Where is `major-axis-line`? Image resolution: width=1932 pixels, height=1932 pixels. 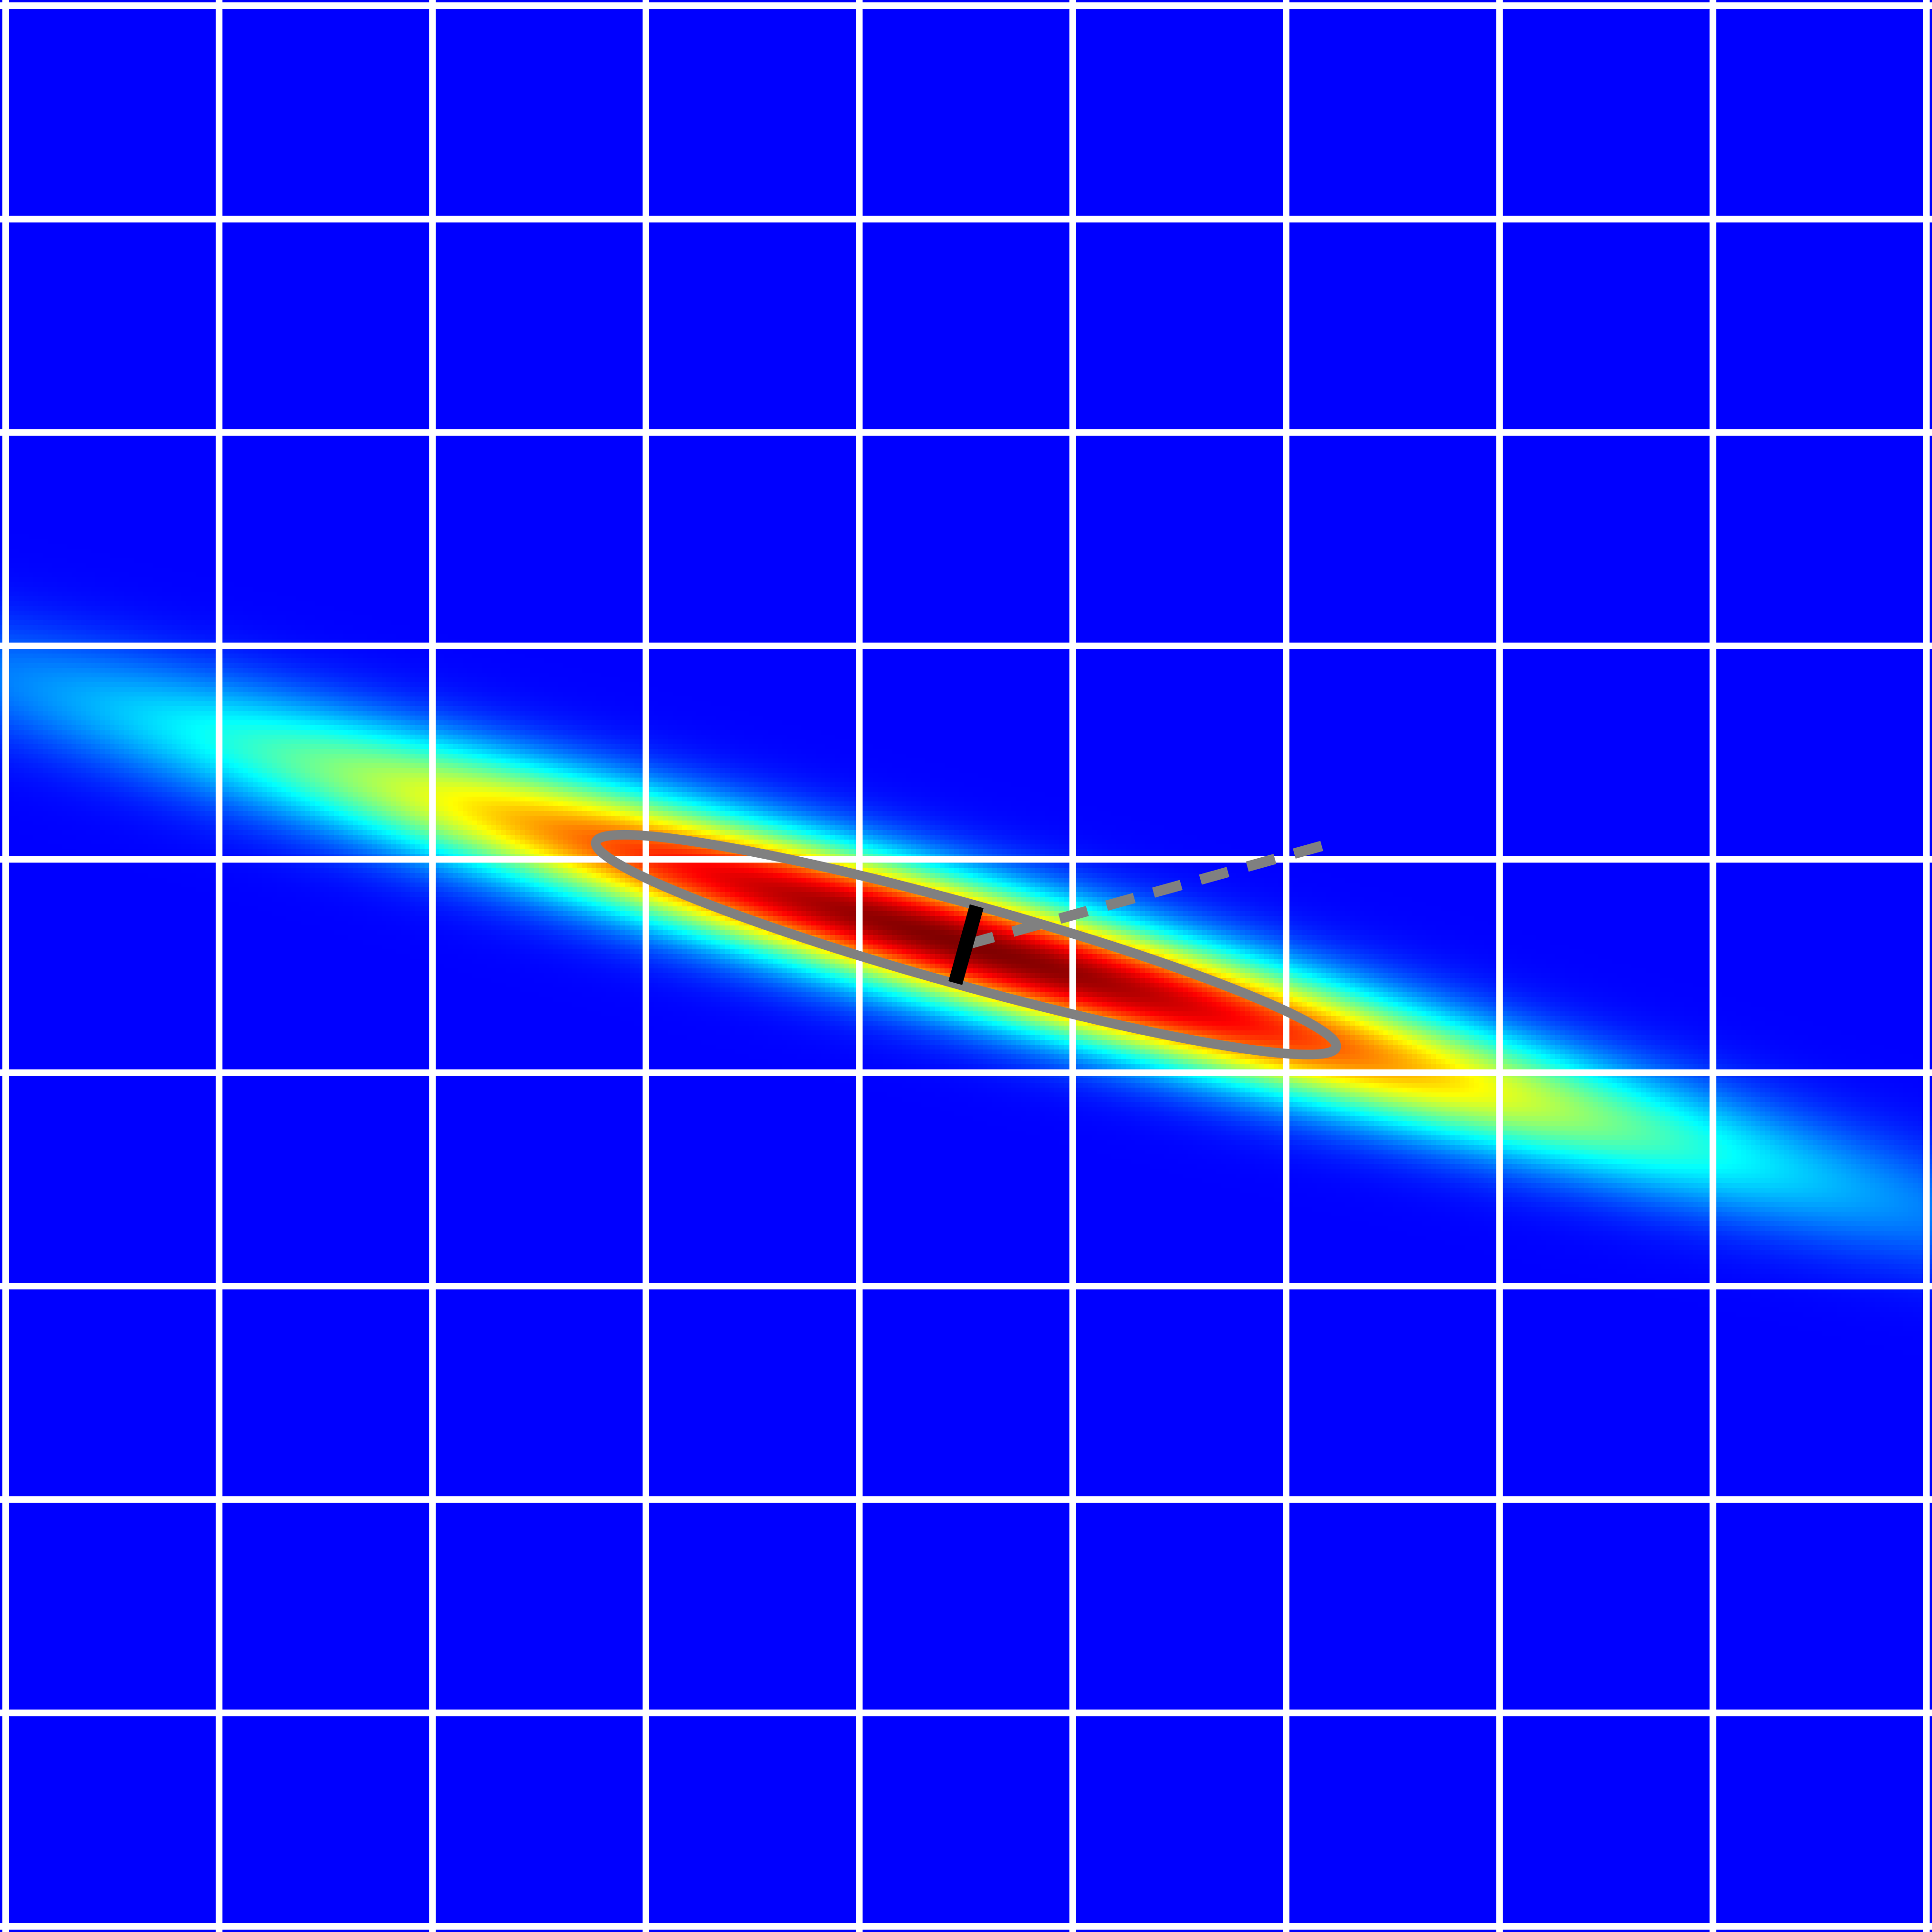
major-axis-line is located at coordinates (1151, 893).